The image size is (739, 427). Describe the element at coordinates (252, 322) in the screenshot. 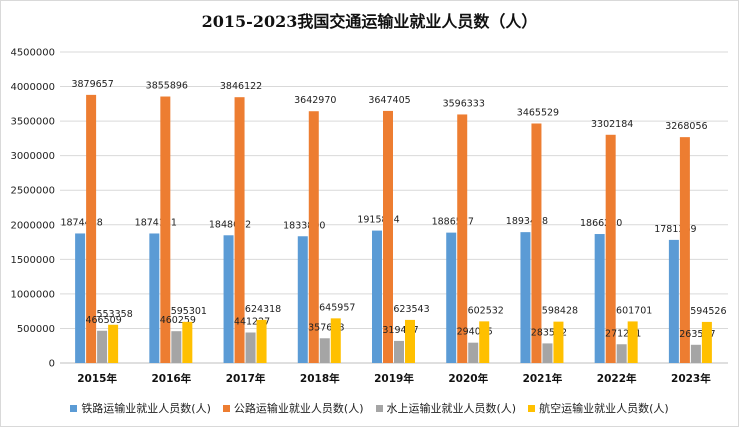

I see `data-label: 441227` at that location.